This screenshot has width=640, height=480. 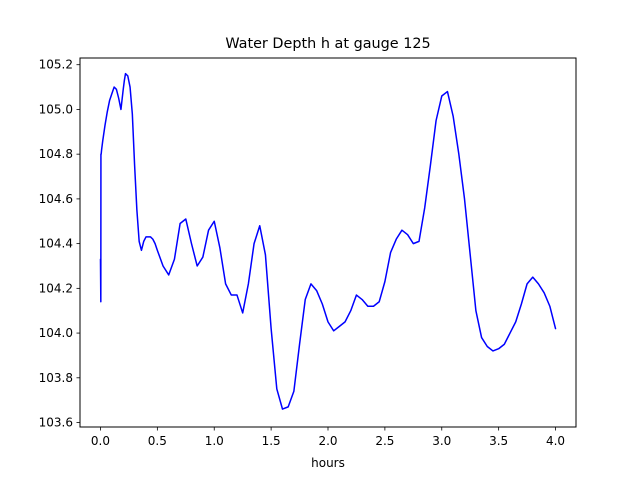 What do you see at coordinates (271, 441) in the screenshot?
I see `x-tick-label: 1.5` at bounding box center [271, 441].